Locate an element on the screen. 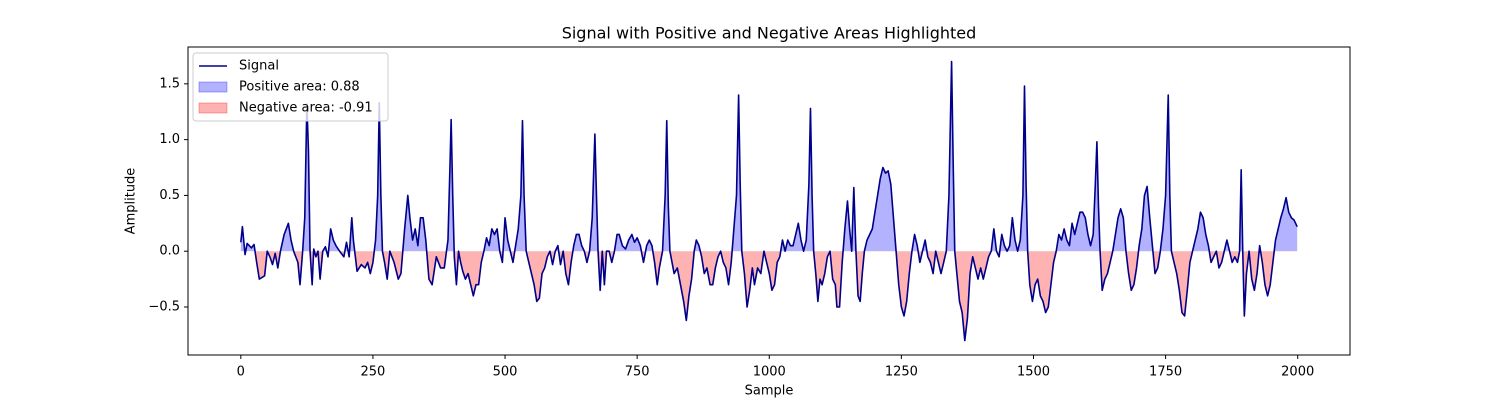 The width and height of the screenshot is (1500, 400). y-axis-label: Amplitude is located at coordinates (131, 201).